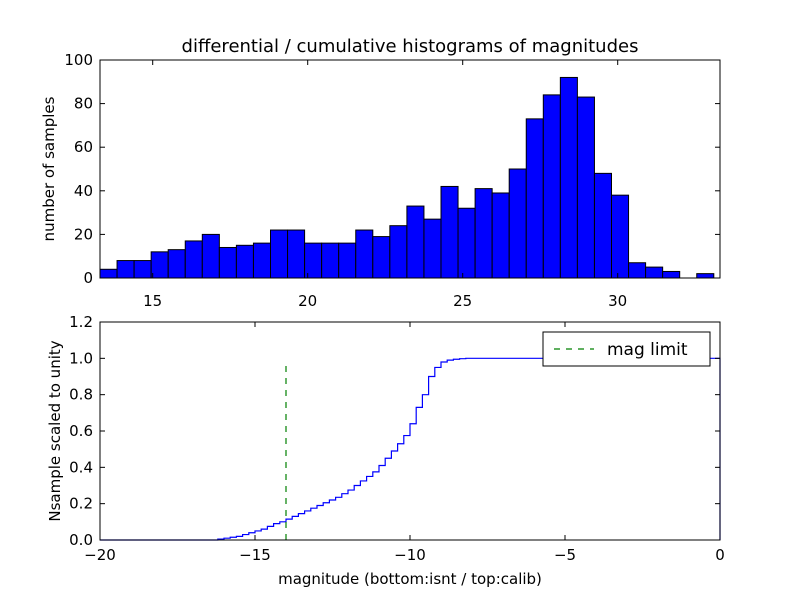  What do you see at coordinates (462, 301) in the screenshot?
I see `top-x-tick-label: 25` at bounding box center [462, 301].